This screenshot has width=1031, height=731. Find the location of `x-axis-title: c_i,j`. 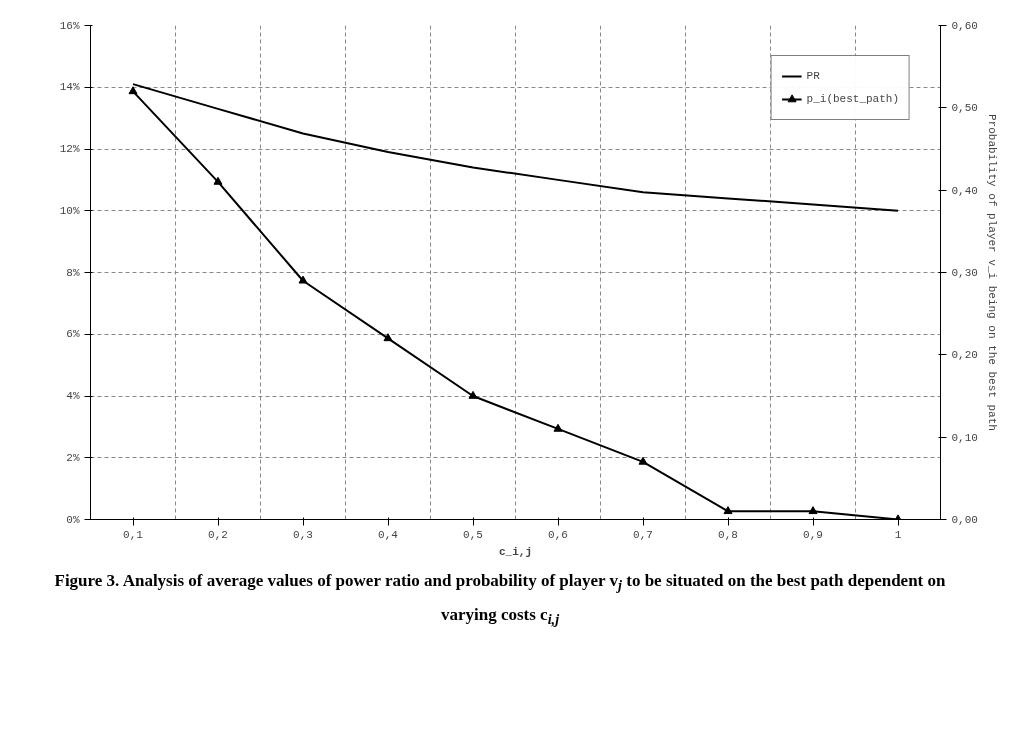

x-axis-title: c_i,j is located at coordinates (516, 551).